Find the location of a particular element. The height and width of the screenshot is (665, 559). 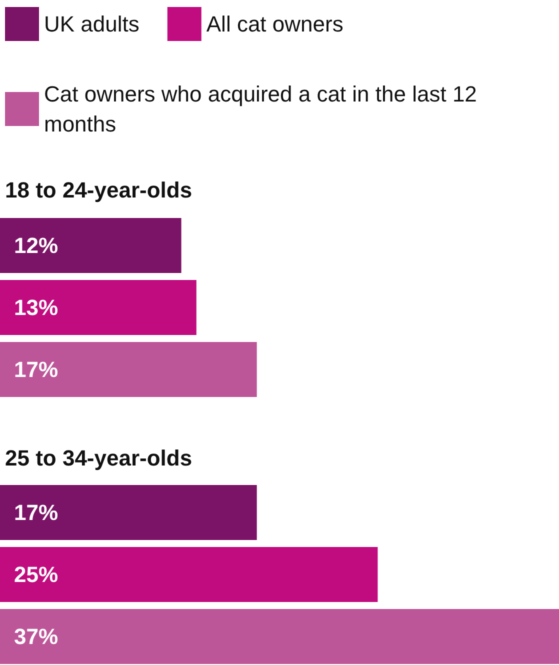

y-tick-label: 25 to 34-year-olds is located at coordinates (98, 458).